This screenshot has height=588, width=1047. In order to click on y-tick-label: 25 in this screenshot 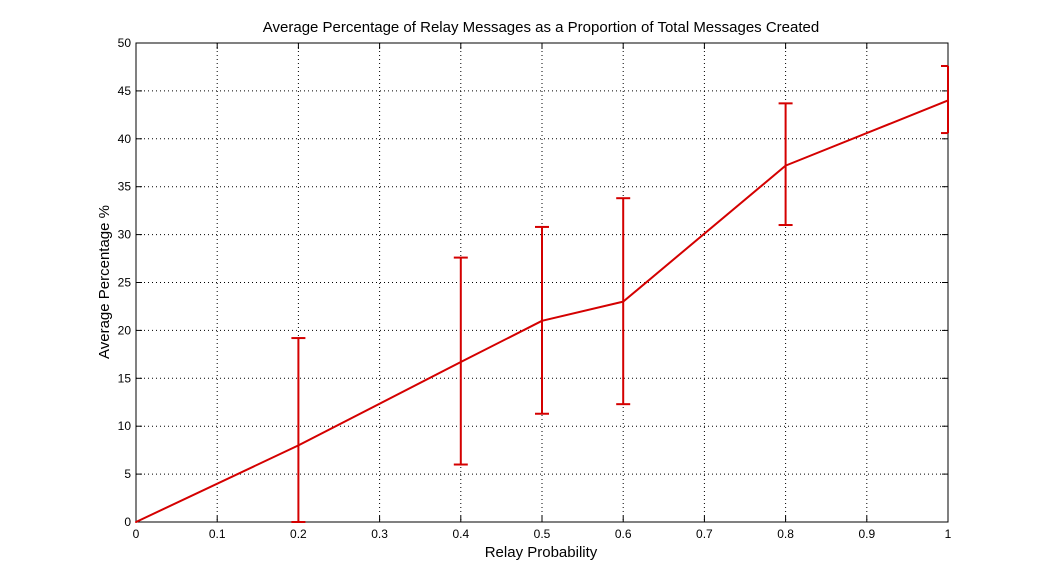, I will do `click(125, 283)`.